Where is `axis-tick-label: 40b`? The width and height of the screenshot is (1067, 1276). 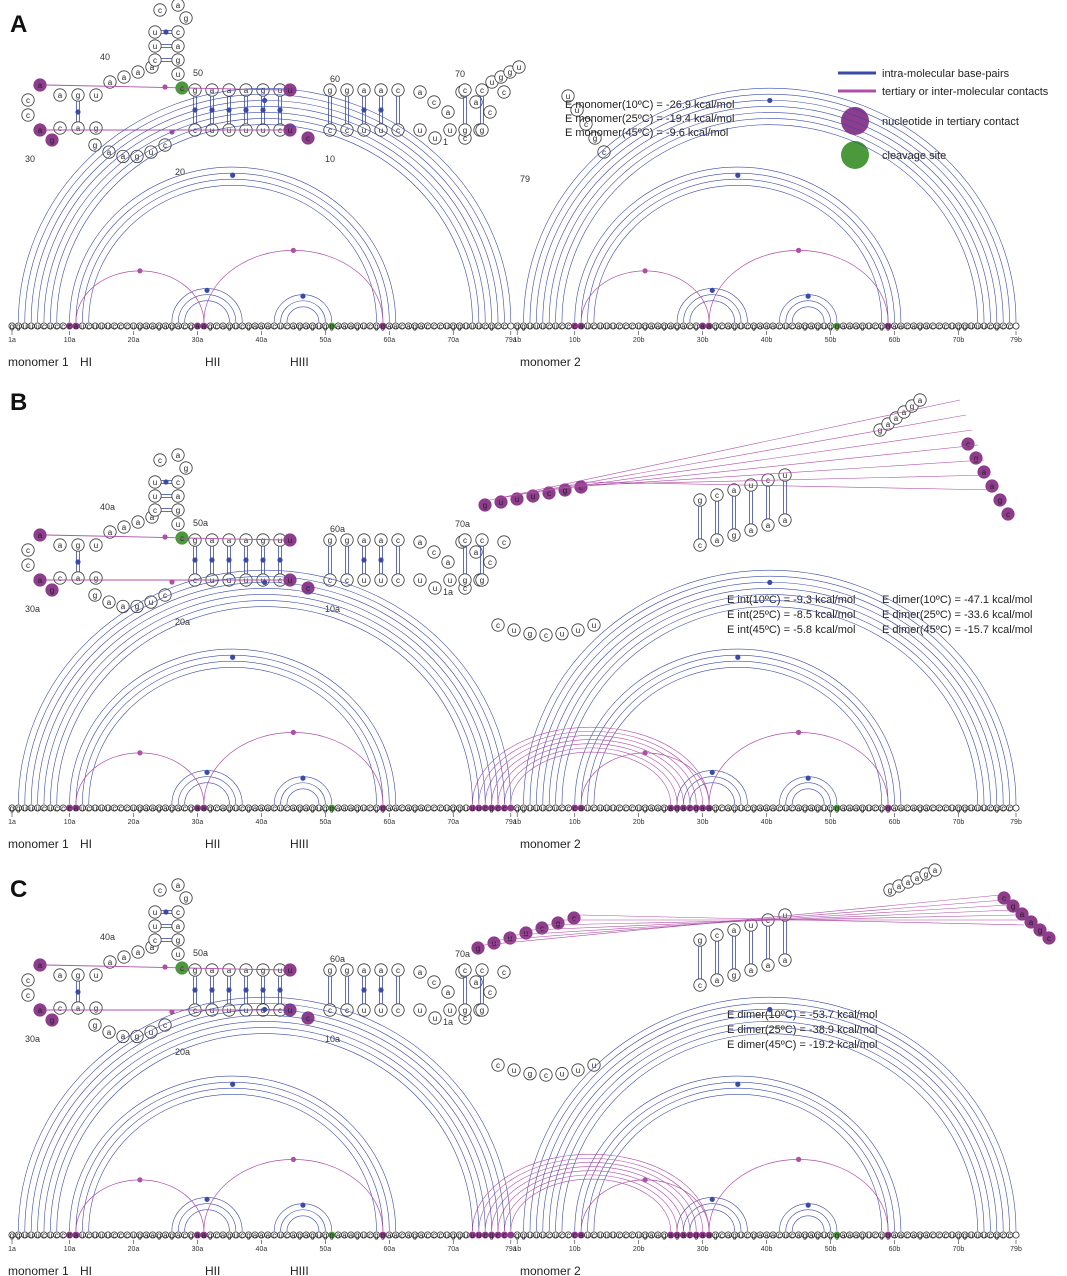 axis-tick-label: 40b is located at coordinates (767, 1249).